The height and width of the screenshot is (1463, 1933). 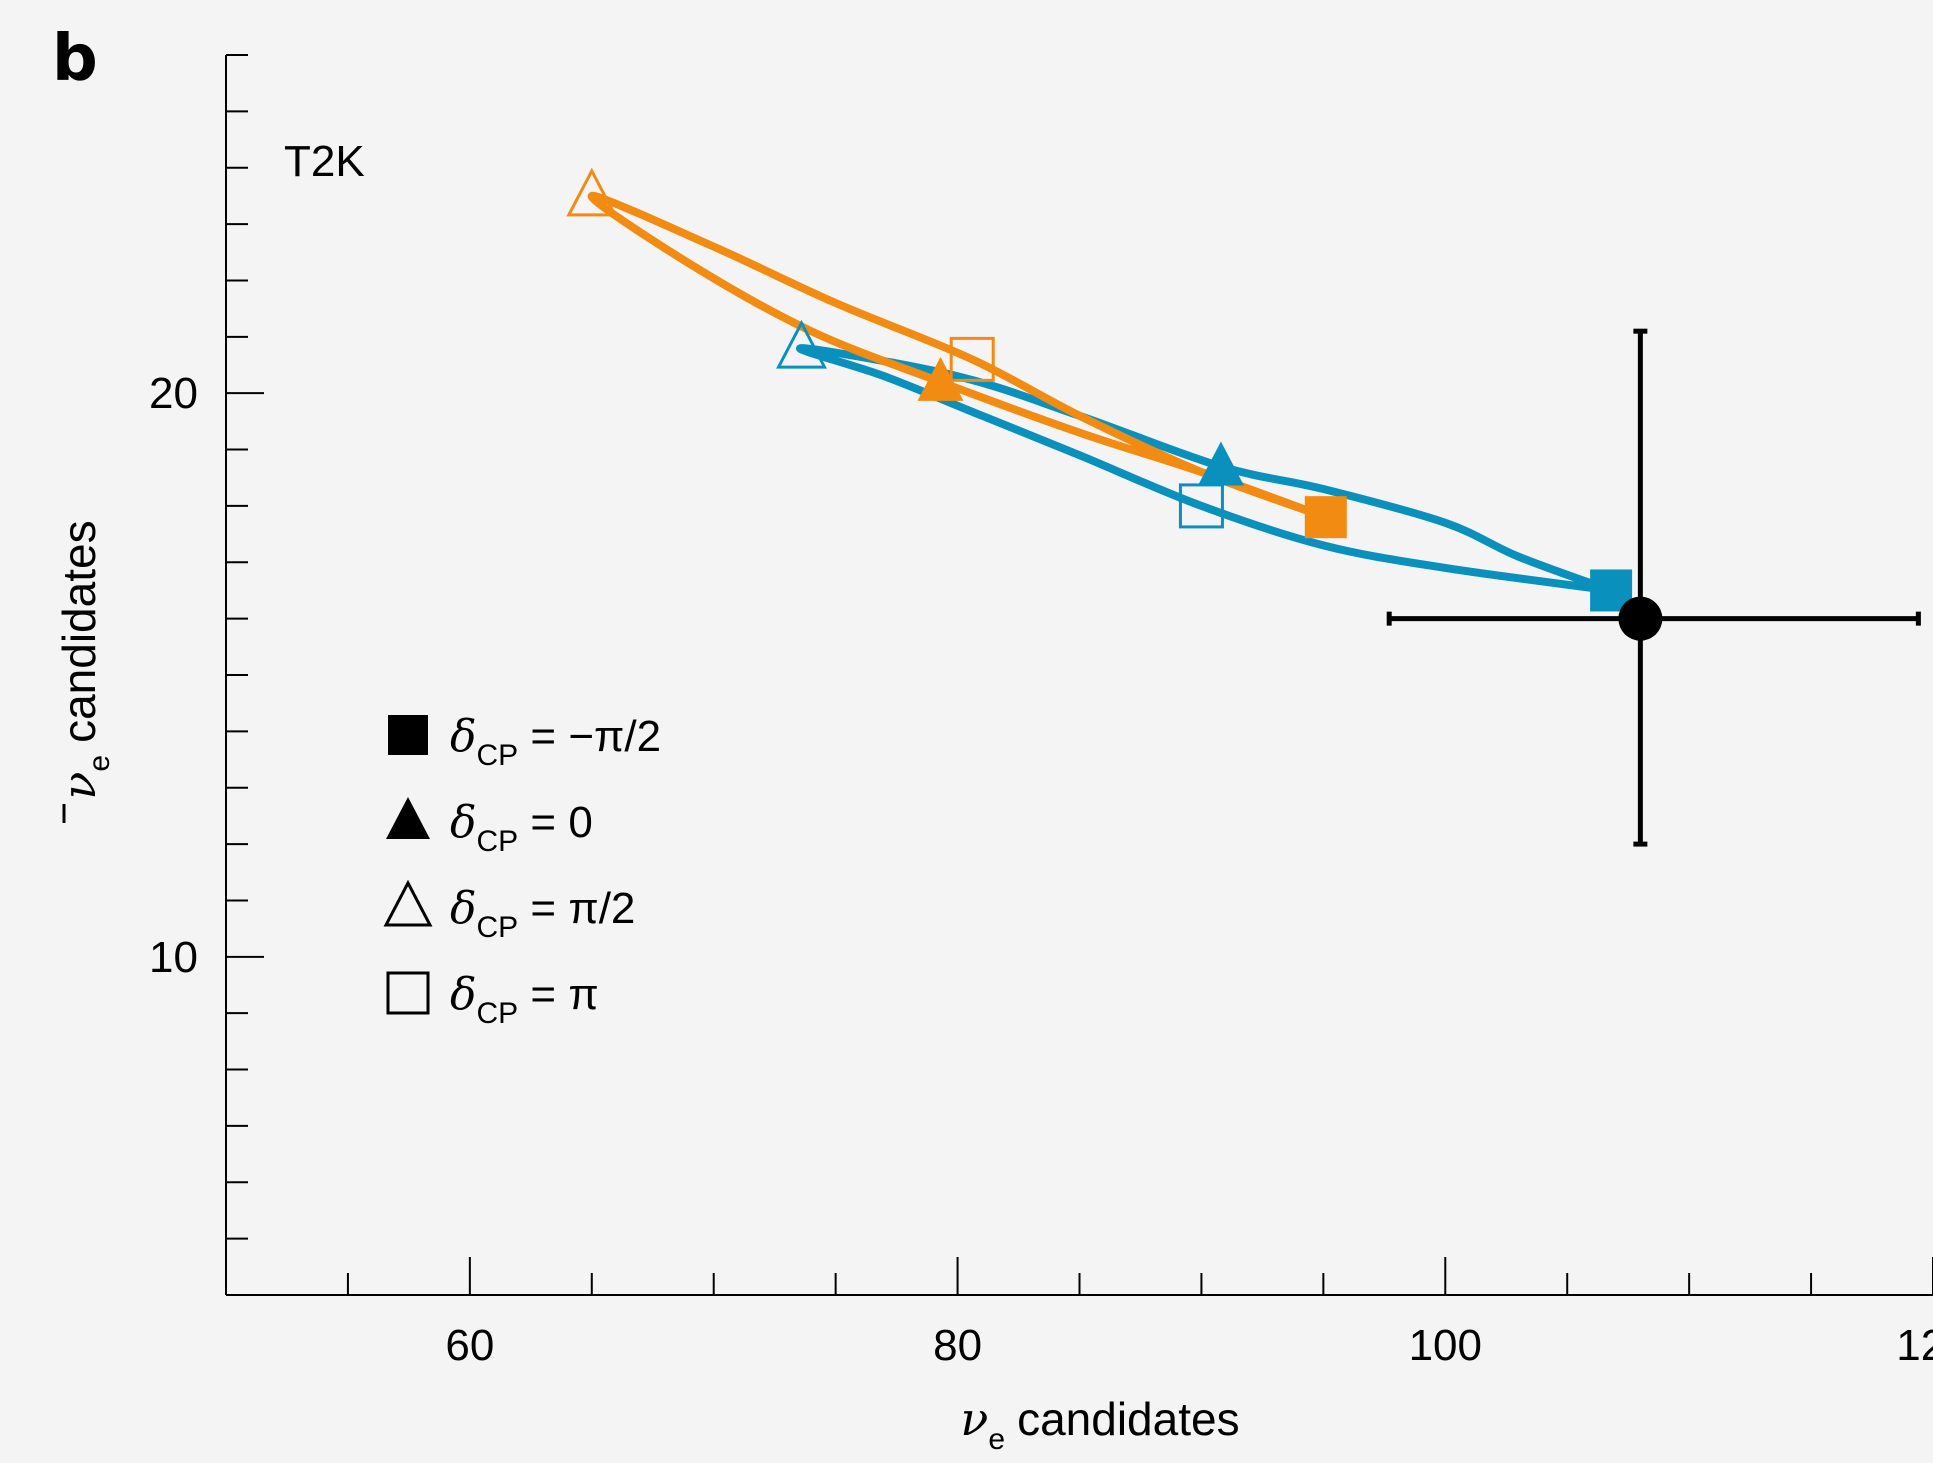 I want to click on x-axis-label: νe candidates, so click(x=1099, y=1424).